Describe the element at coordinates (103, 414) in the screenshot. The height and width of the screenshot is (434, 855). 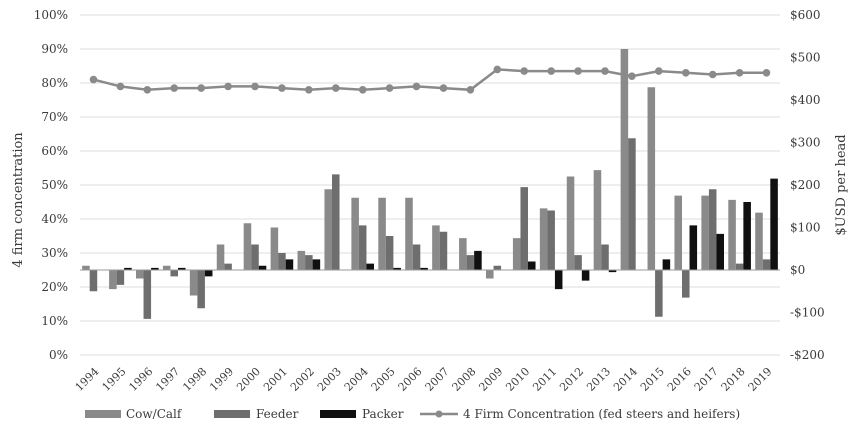
I see `legend-swatch-cow-calf` at that location.